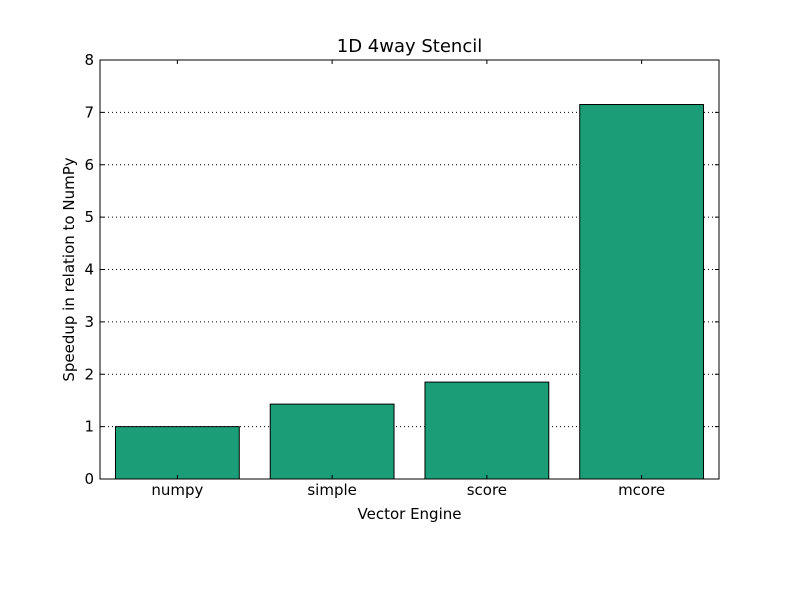  What do you see at coordinates (641, 490) in the screenshot?
I see `x-tick-label: mcore` at bounding box center [641, 490].